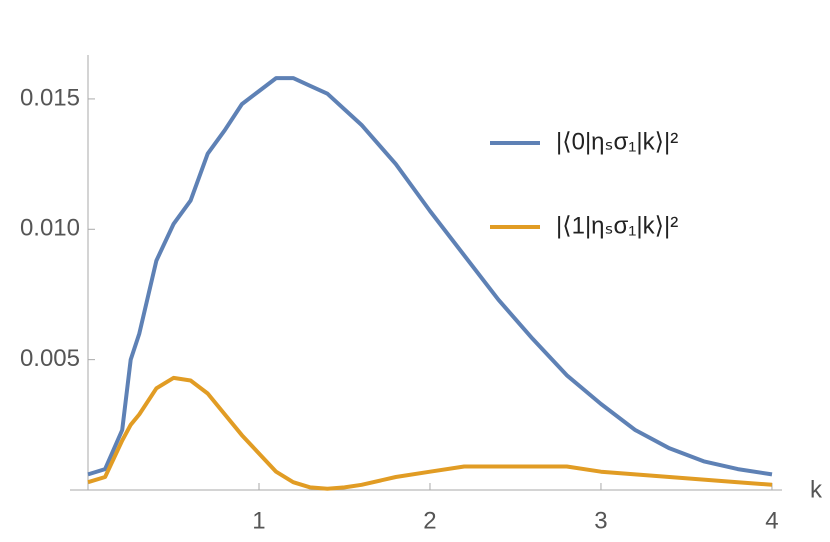 The width and height of the screenshot is (830, 542). Describe the element at coordinates (816, 489) in the screenshot. I see `x-axis-label: k` at that location.